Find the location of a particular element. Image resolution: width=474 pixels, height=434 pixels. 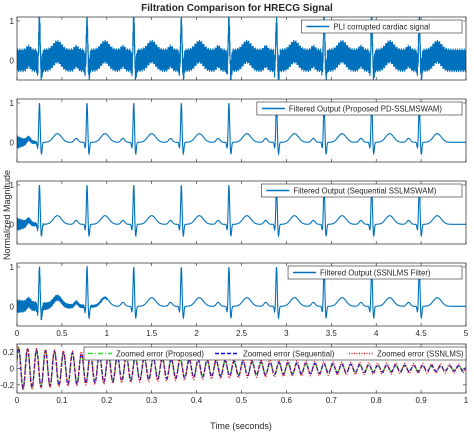

x-tick-label: 0.3 is located at coordinates (152, 400).